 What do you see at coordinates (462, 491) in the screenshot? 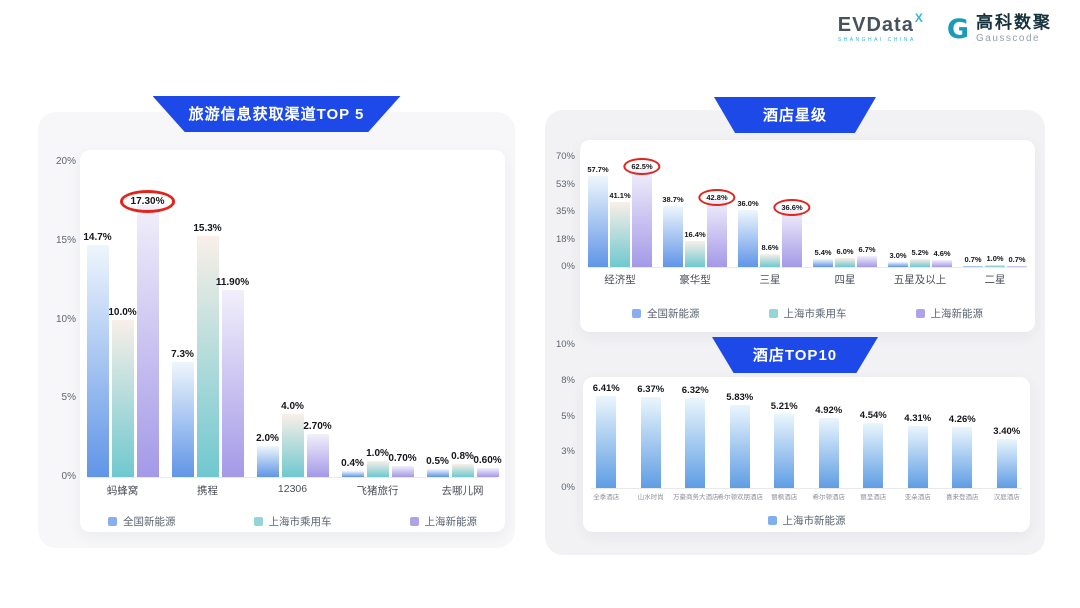
I see `category-label: 去哪儿网` at bounding box center [462, 491].